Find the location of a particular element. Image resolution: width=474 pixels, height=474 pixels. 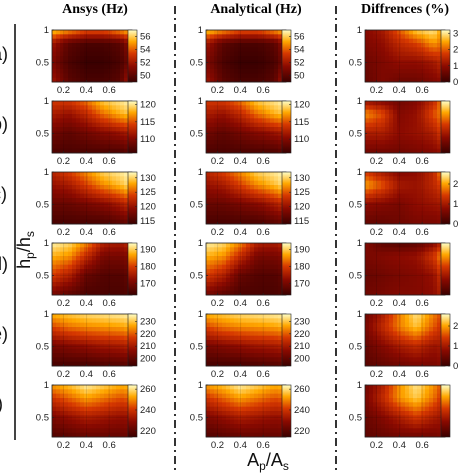

colorbar is located at coordinates (286, 269).